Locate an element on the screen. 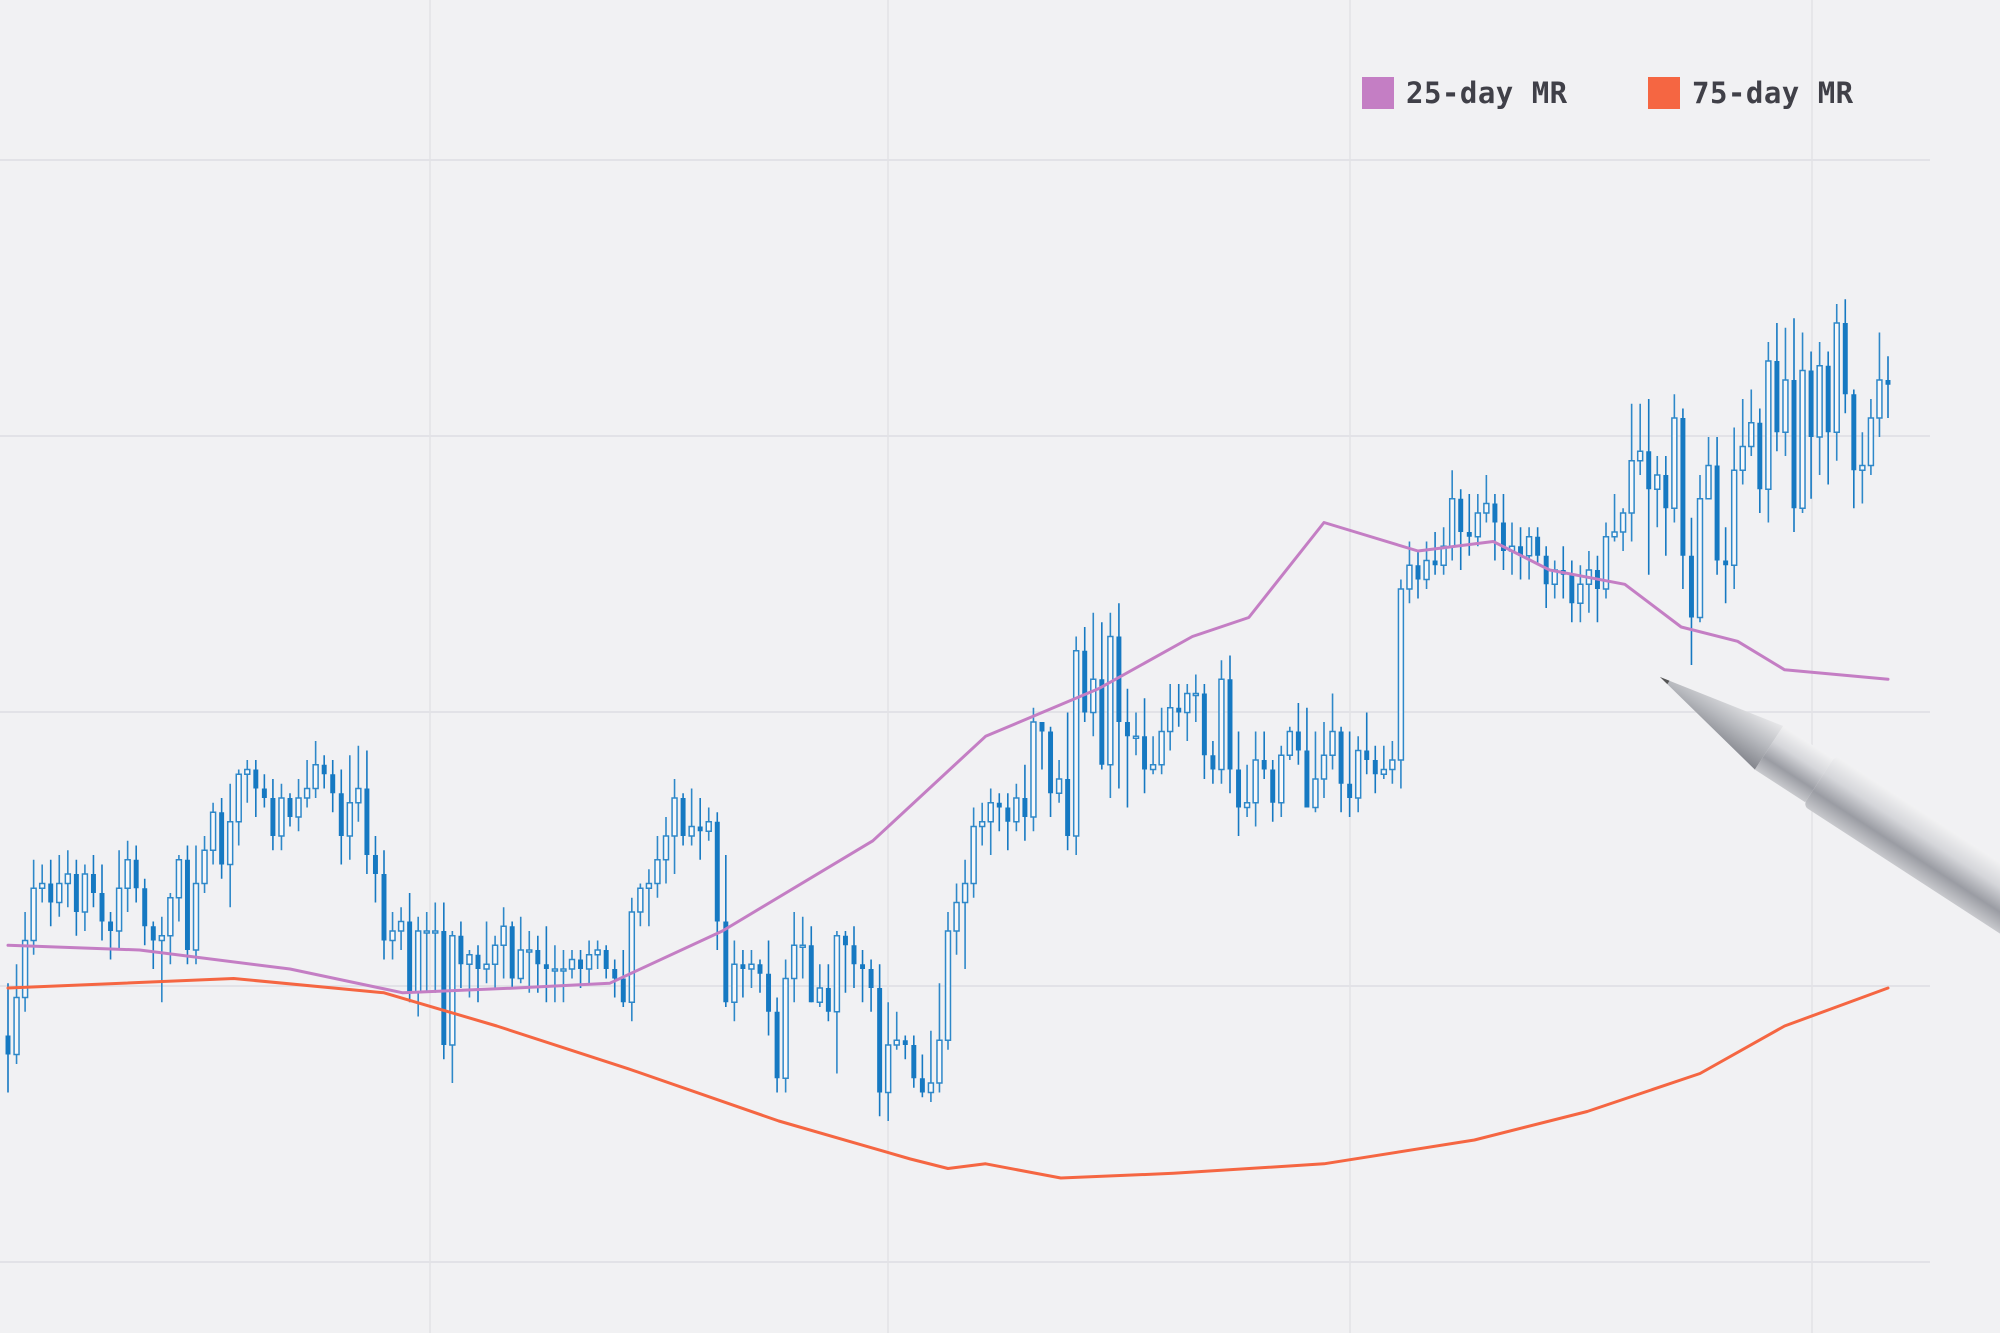  ma-line-75-day is located at coordinates (948, 1078).